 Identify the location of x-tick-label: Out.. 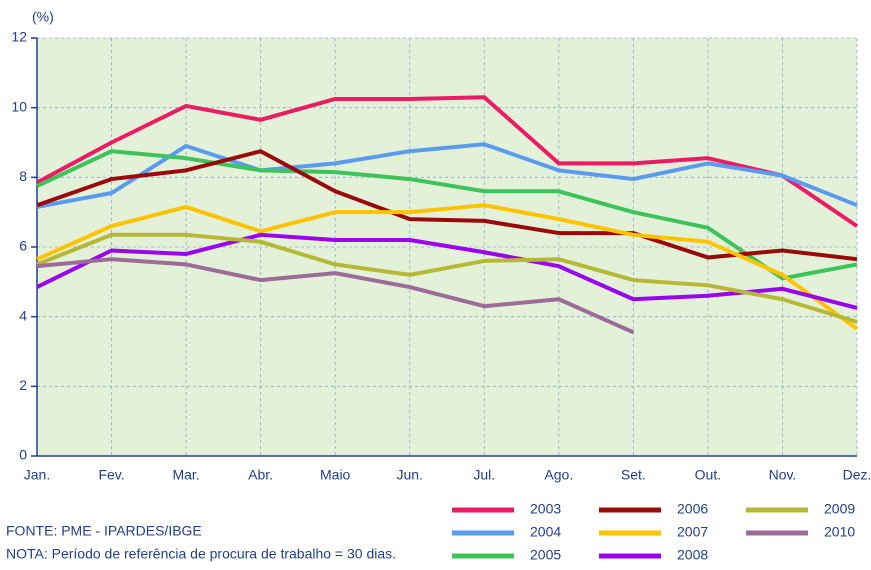
(708, 475).